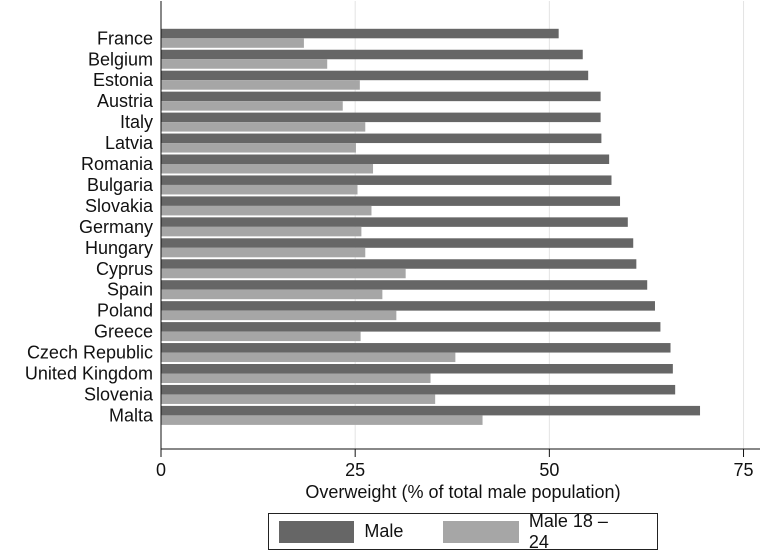 The width and height of the screenshot is (761, 553). What do you see at coordinates (124, 269) in the screenshot?
I see `y-tick-label: Cyprus` at bounding box center [124, 269].